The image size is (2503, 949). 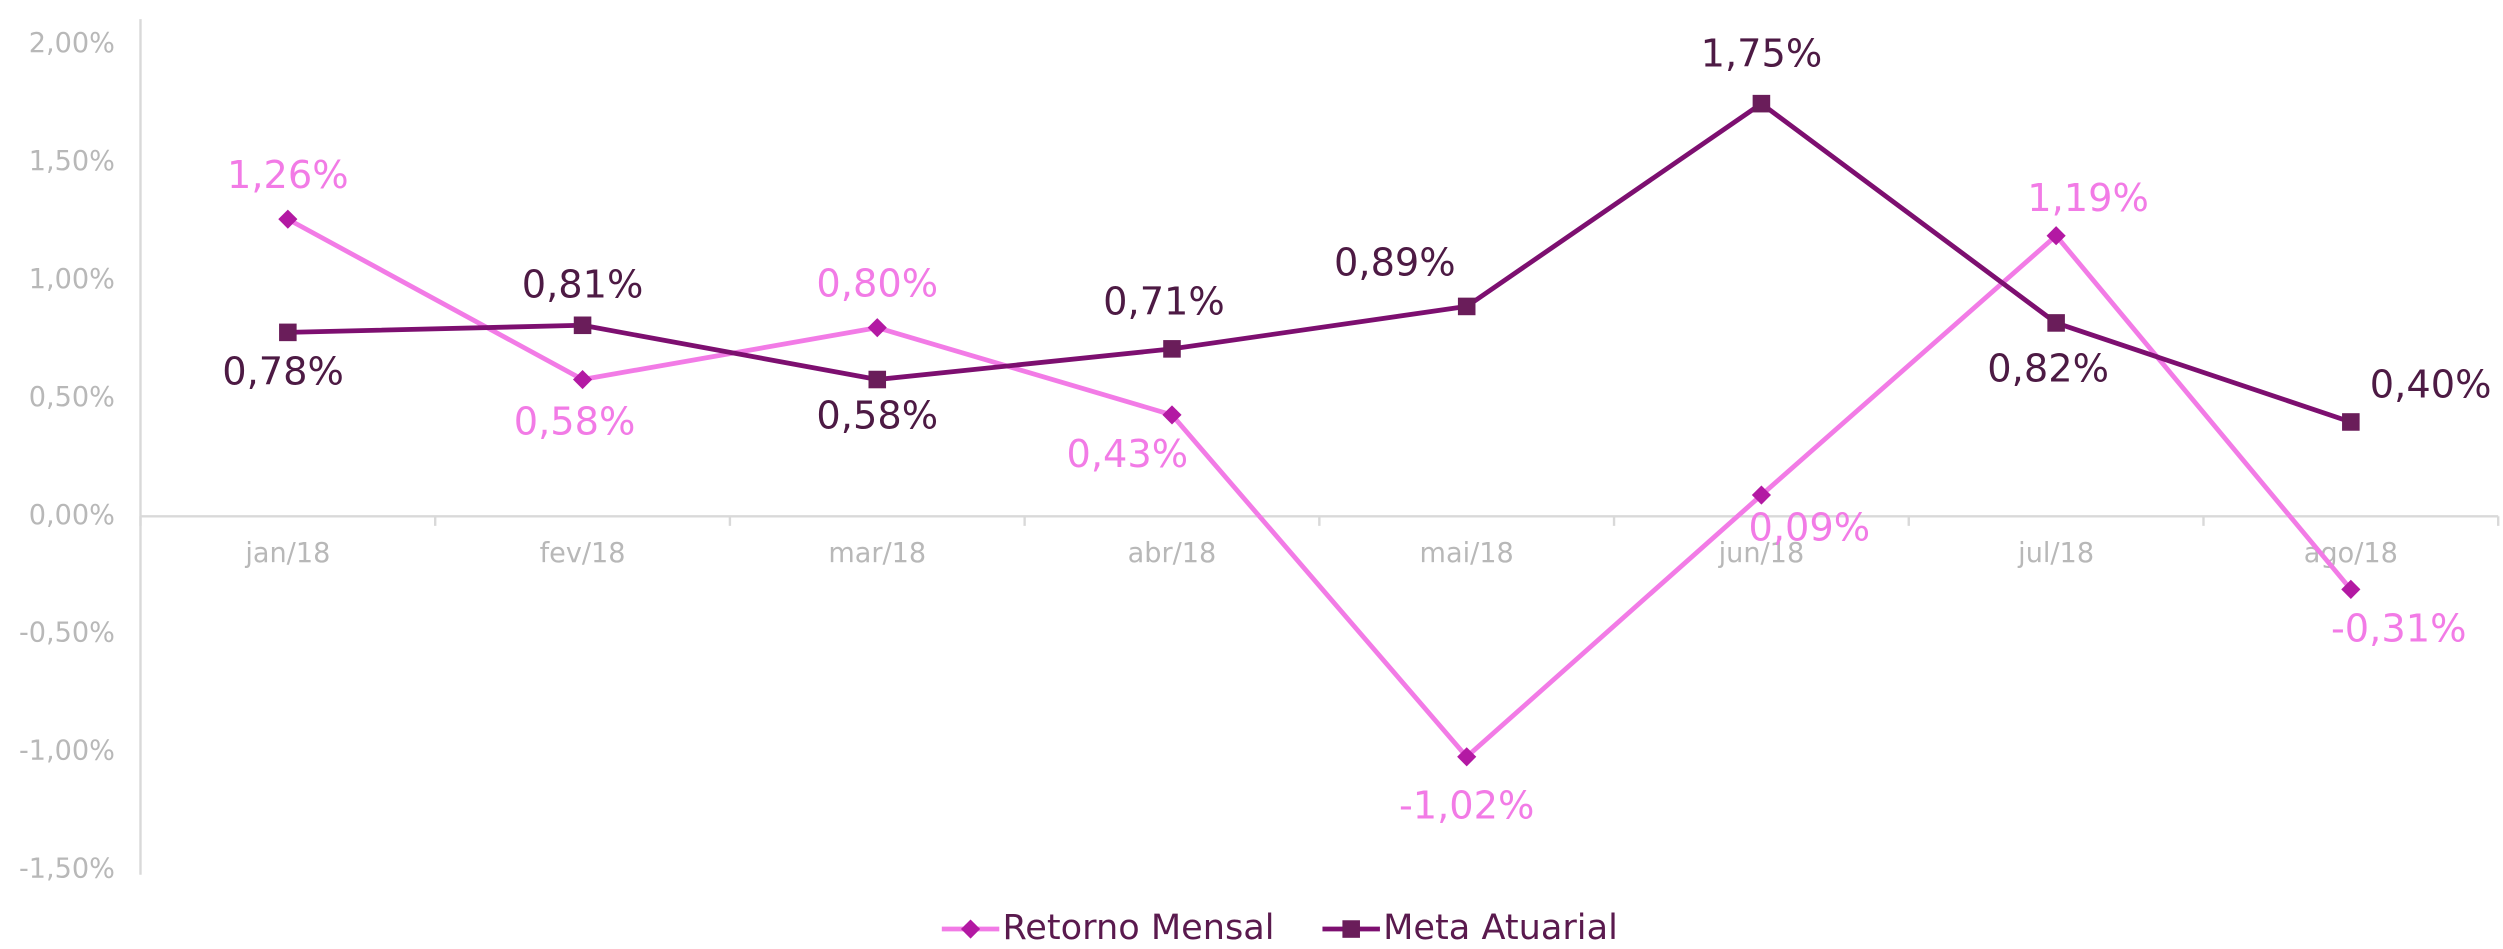 What do you see at coordinates (877, 553) in the screenshot?
I see `x-tick-label: mar/18` at bounding box center [877, 553].